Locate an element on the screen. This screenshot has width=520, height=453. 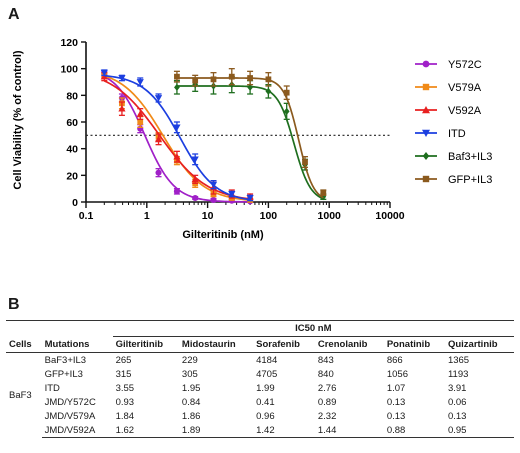
column-header: Cells is located at coordinates (24, 344).